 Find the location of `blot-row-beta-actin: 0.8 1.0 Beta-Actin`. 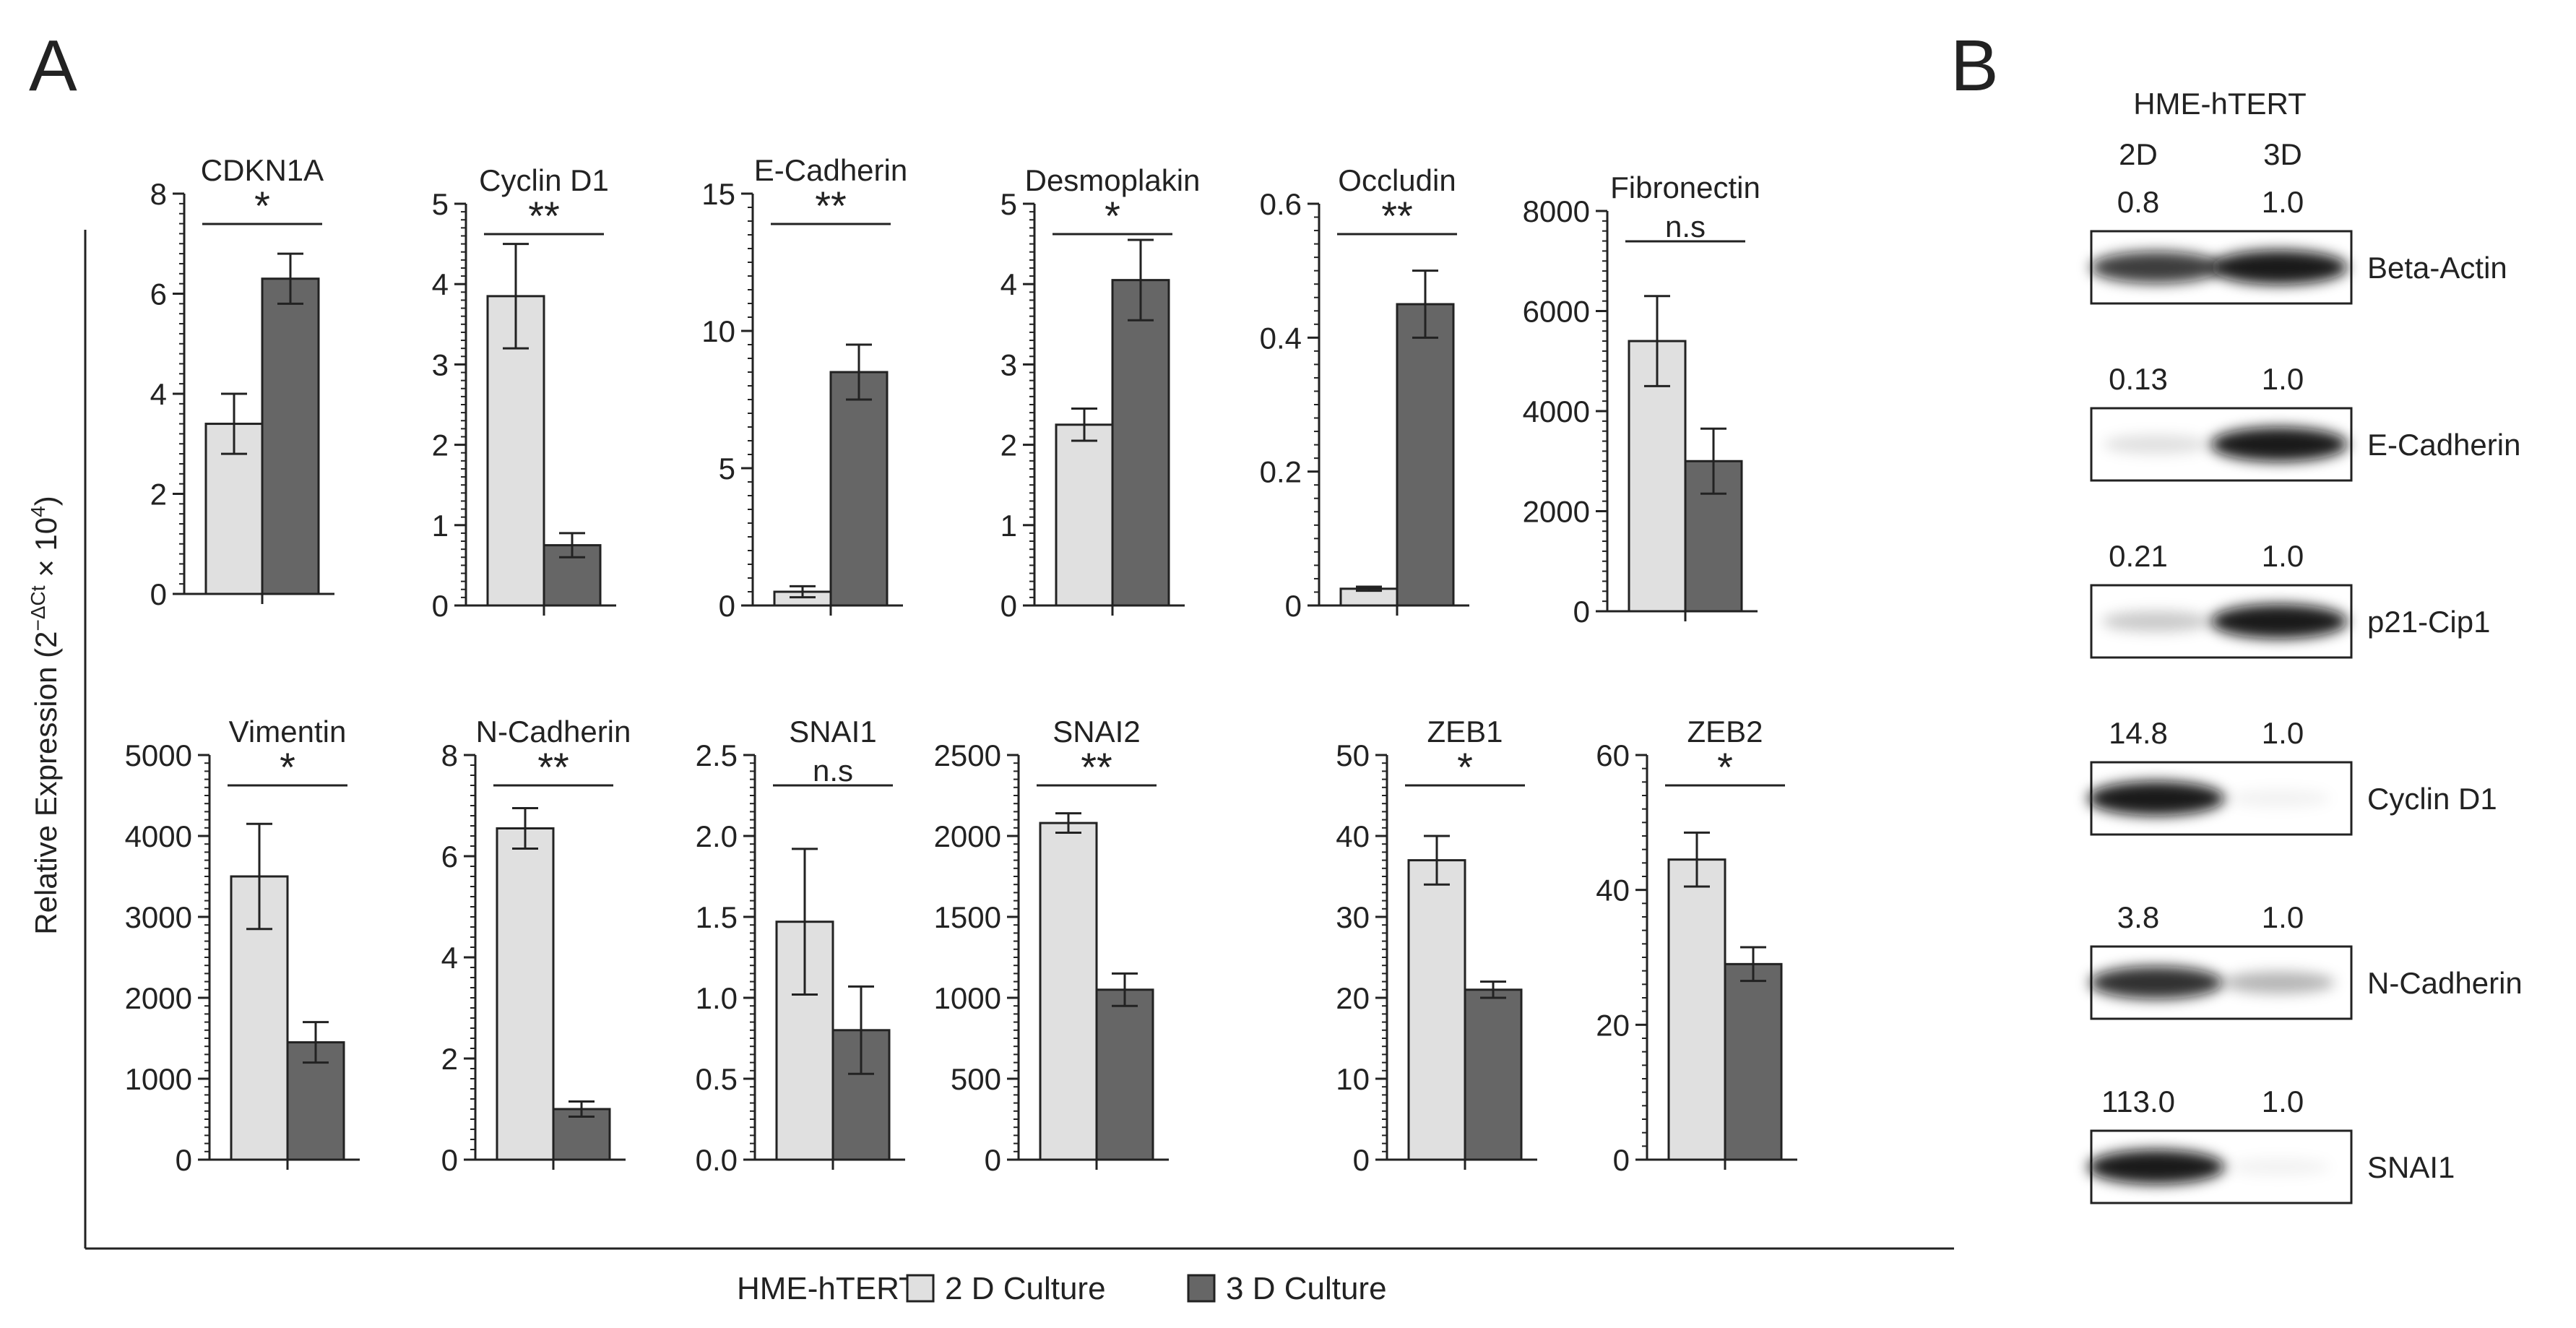

blot-row-beta-actin: 0.8 1.0 Beta-Actin is located at coordinates (2299, 245).